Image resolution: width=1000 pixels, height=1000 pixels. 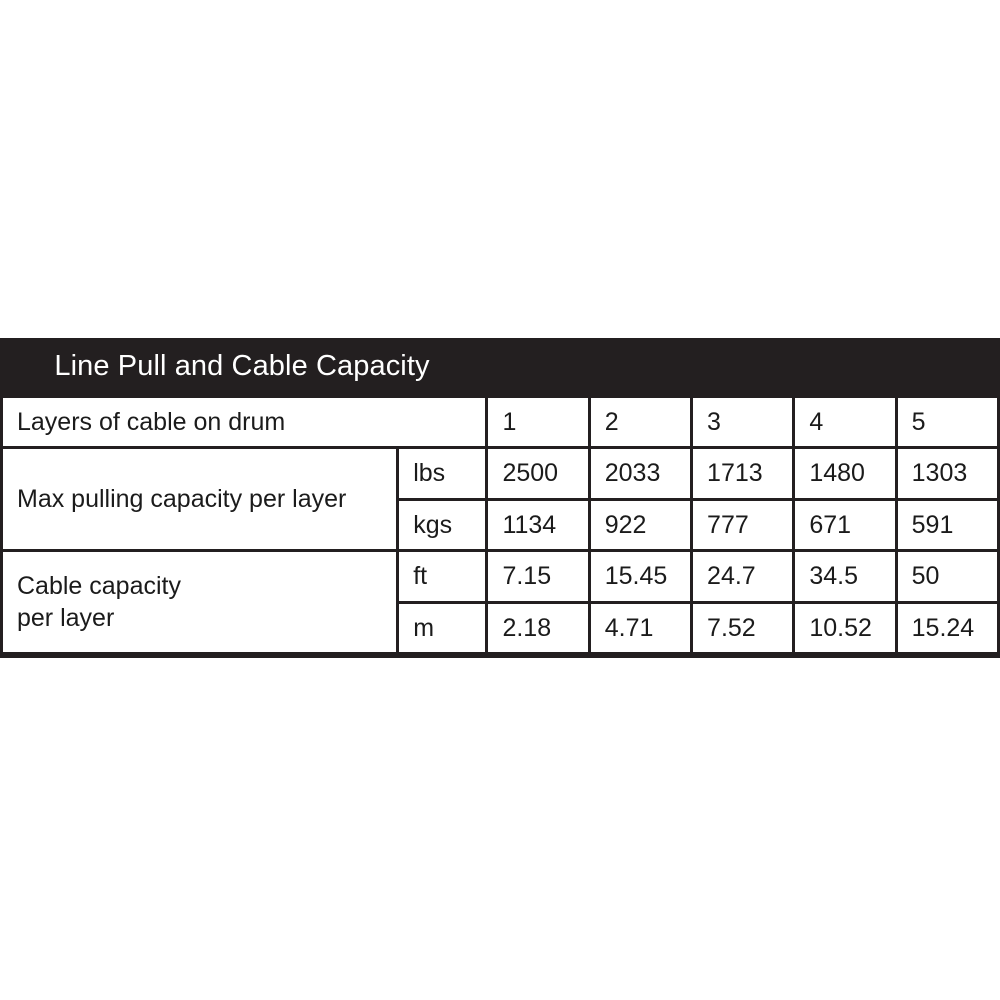 I want to click on value-m-layer-4: 10.52, so click(x=845, y=627).